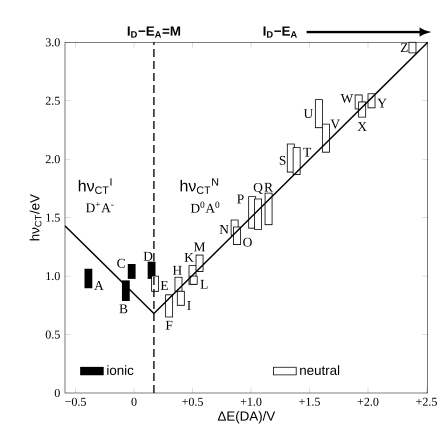  Describe the element at coordinates (426, 402) in the screenshot. I see `x-tick-label: +2.5` at that location.